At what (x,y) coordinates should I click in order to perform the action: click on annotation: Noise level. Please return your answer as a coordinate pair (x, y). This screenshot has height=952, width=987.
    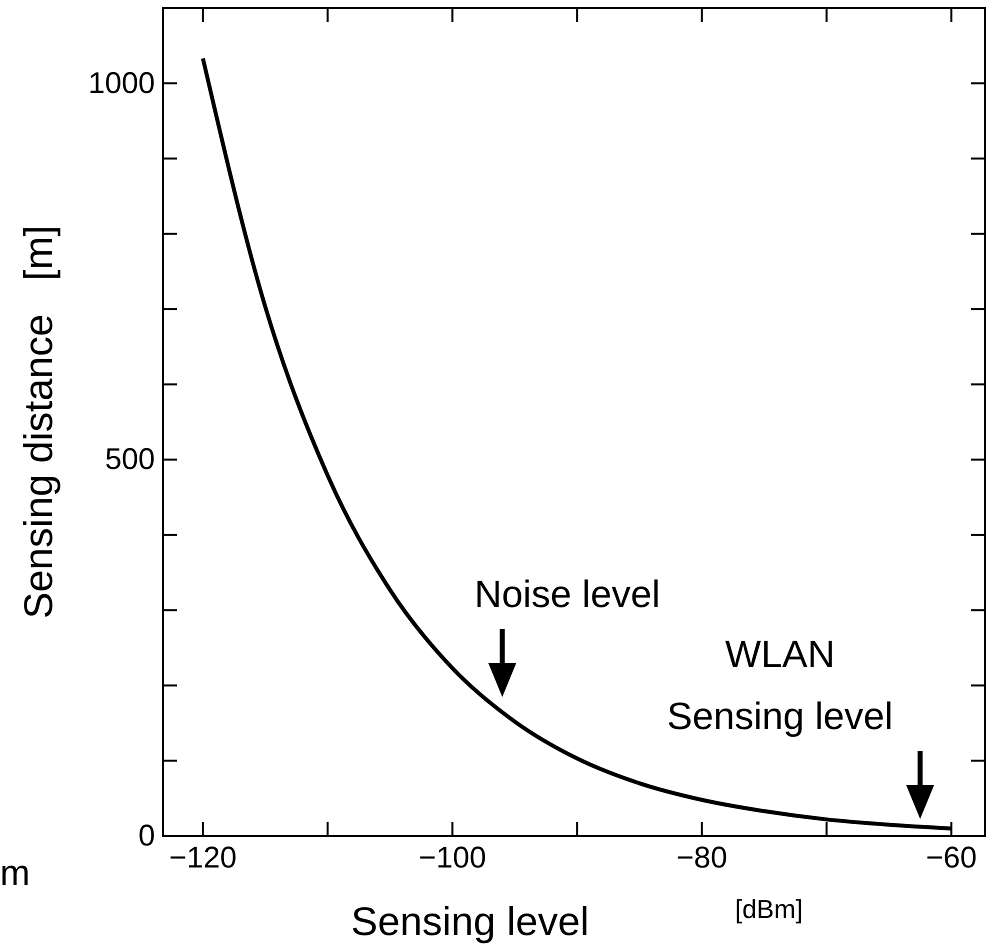
    Looking at the image, I should click on (567, 595).